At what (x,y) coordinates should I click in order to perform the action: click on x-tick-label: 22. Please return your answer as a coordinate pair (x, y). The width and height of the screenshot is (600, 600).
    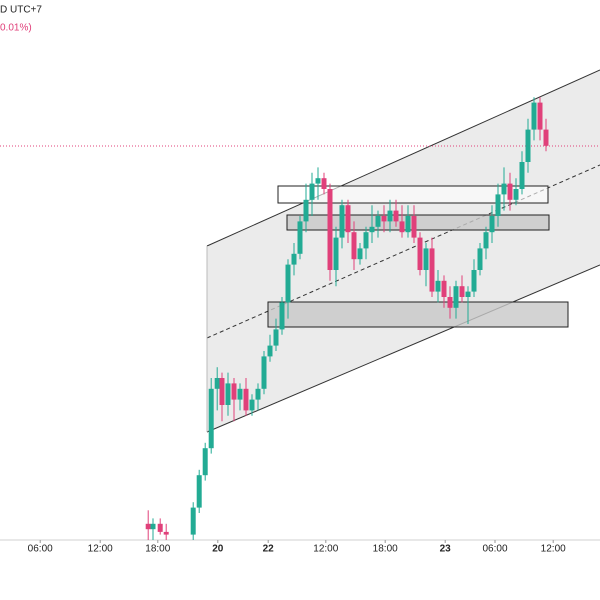
    Looking at the image, I should click on (269, 549).